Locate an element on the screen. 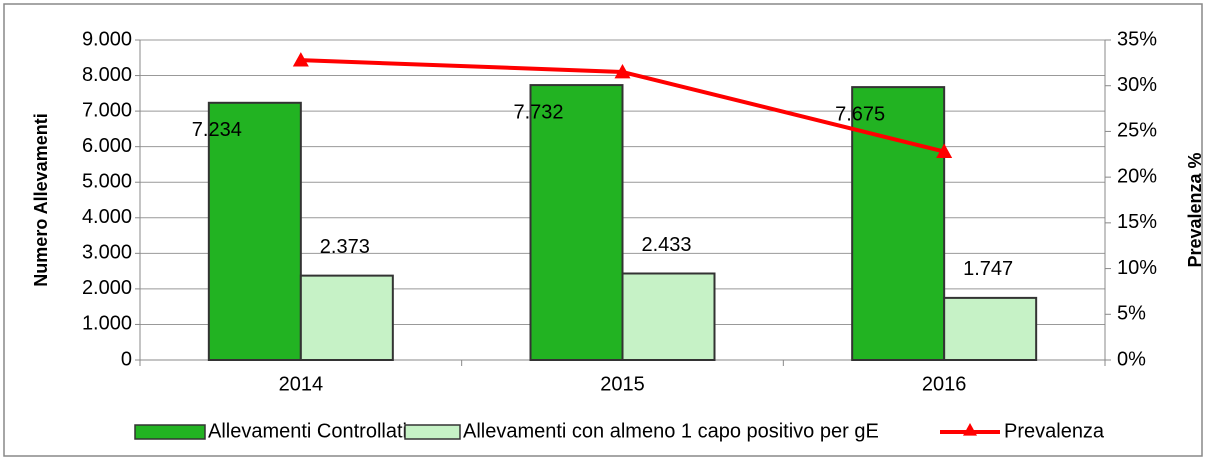  y-tick-label: 5.000 is located at coordinates (107, 182).